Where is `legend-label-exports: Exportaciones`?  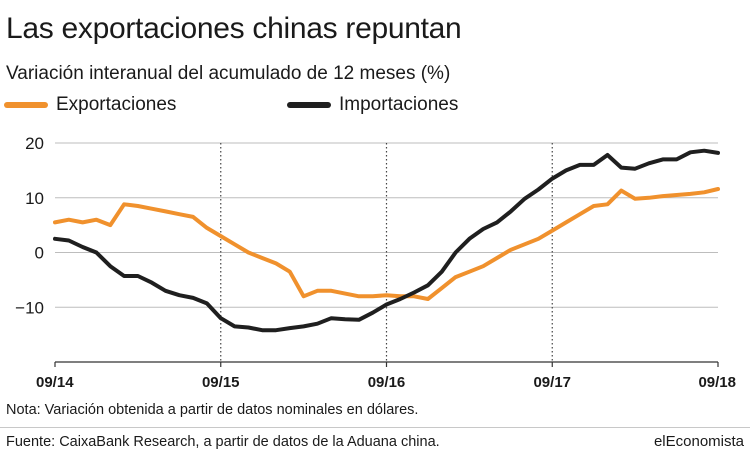
legend-label-exports: Exportaciones is located at coordinates (116, 104).